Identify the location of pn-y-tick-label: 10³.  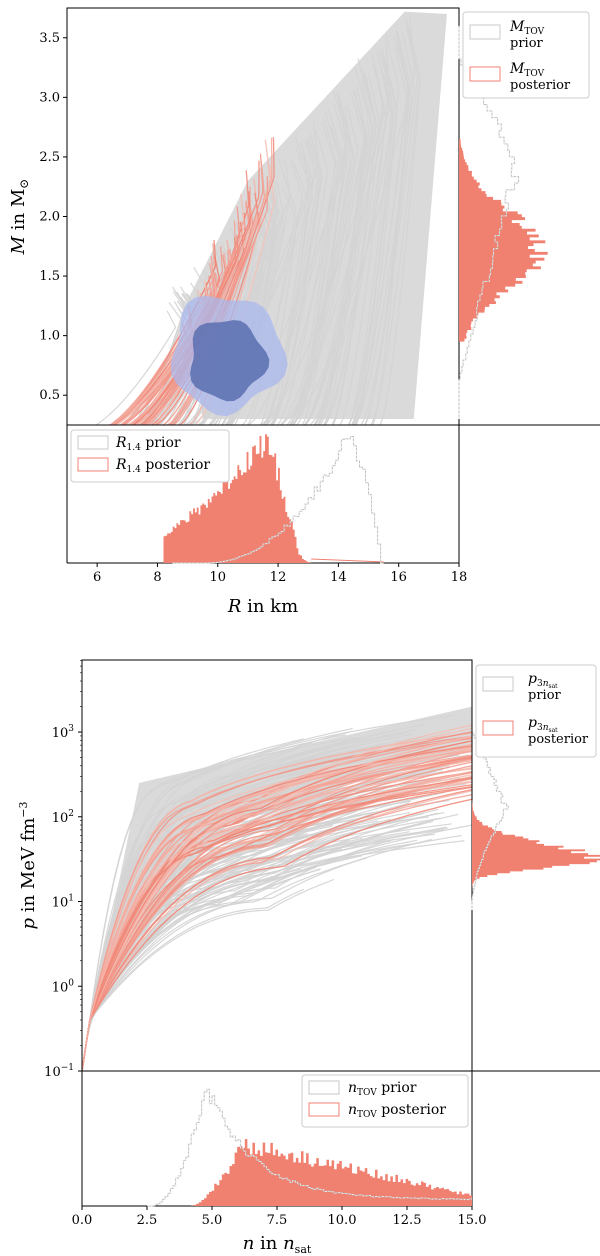
(63, 732).